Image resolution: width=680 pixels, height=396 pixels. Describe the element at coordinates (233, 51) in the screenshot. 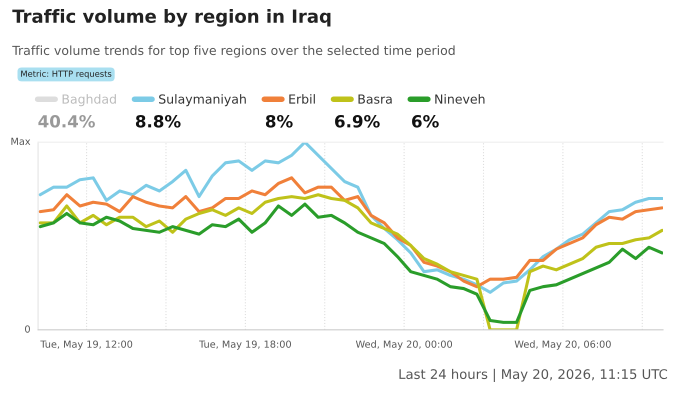

I see `chart-subtitle: Traffic volume trends for top five regions over the selected time period` at that location.